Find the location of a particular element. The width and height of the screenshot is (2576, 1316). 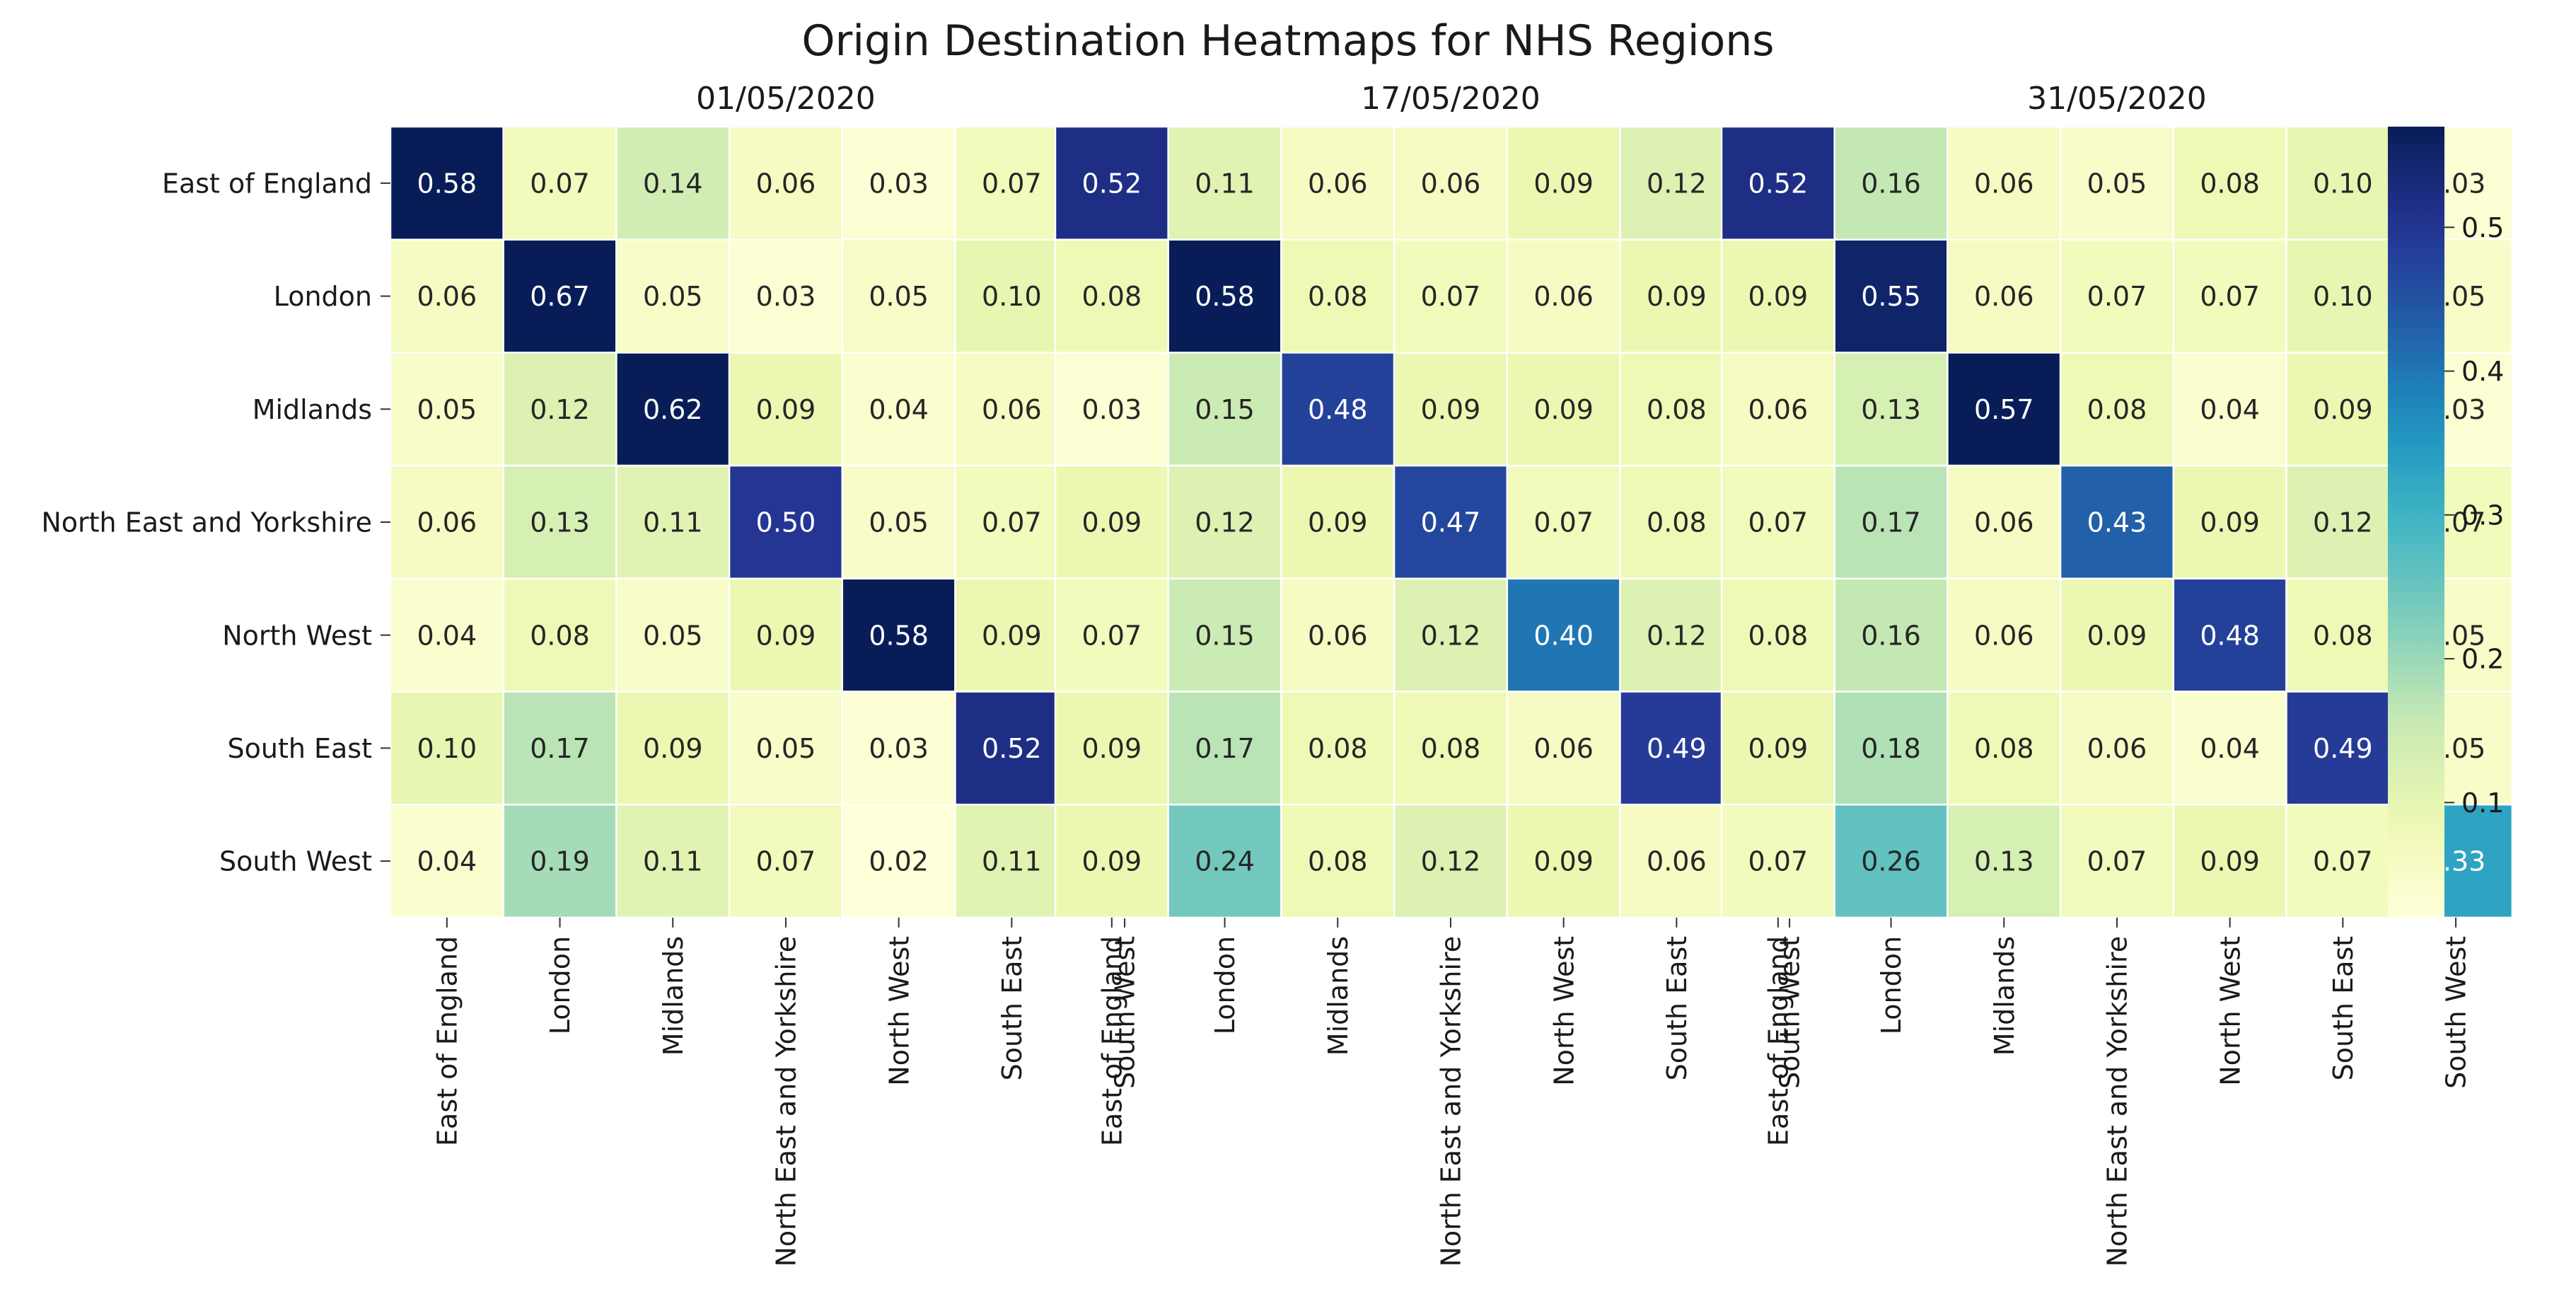

x-tick-label-midlands: Midlands is located at coordinates (673, 996).